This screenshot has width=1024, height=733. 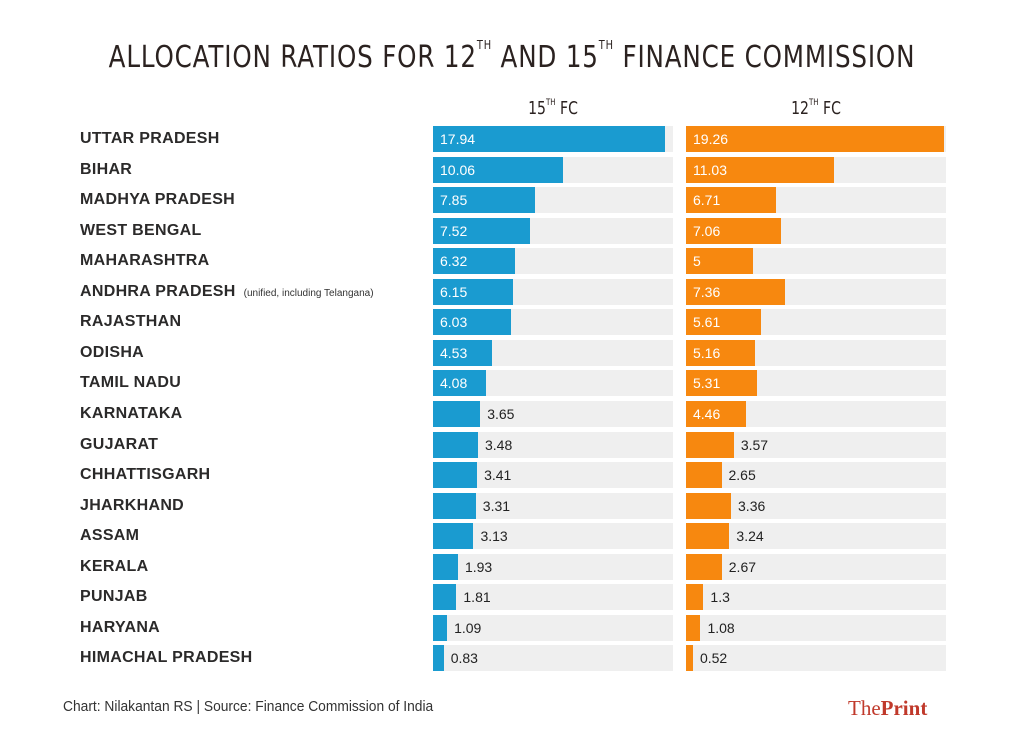 I want to click on state-name: KERALA, so click(x=114, y=566).